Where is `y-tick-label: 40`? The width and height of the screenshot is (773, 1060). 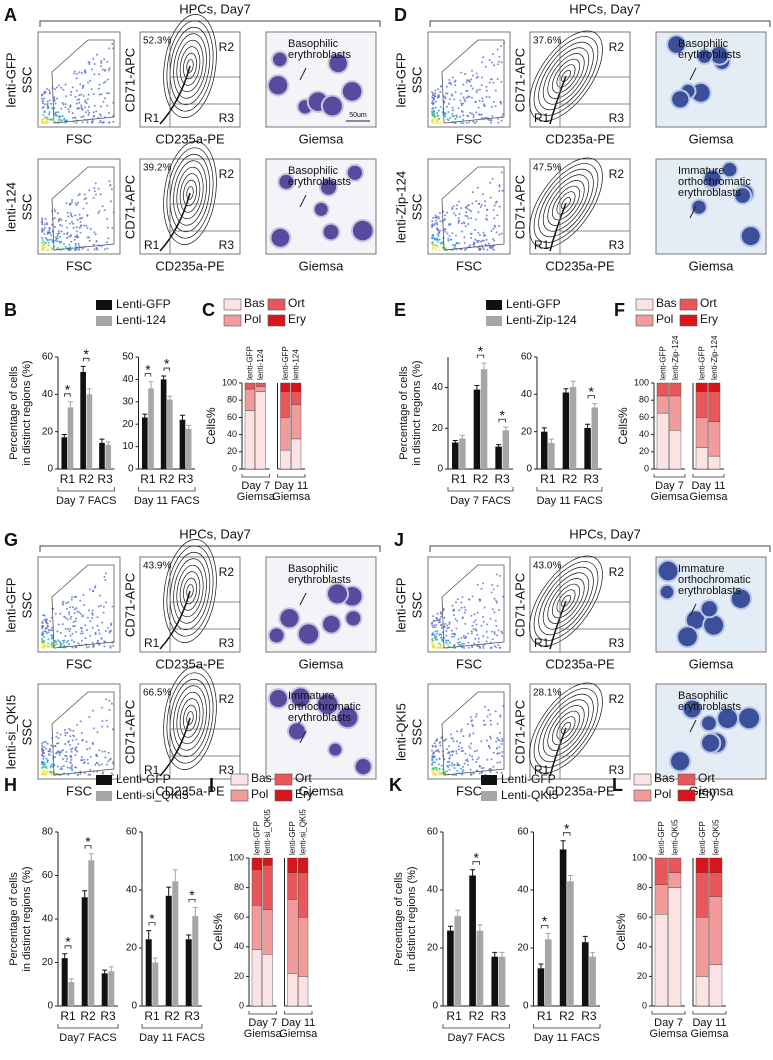 y-tick-label: 40 is located at coordinates (232, 434).